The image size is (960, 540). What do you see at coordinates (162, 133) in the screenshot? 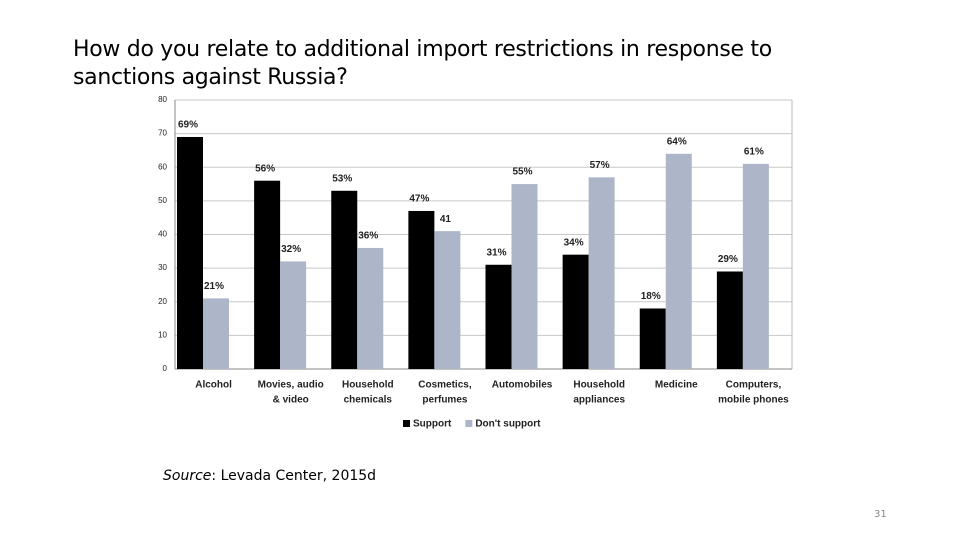
I see `y-tick-label: 70` at bounding box center [162, 133].